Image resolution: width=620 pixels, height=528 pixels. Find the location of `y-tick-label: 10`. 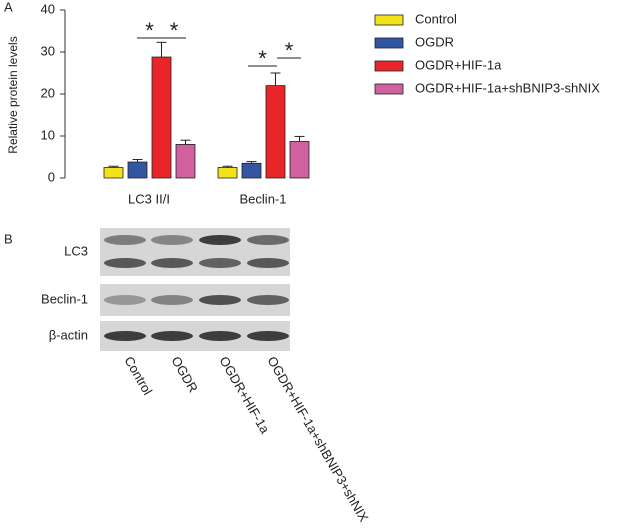

y-tick-label: 10 is located at coordinates (48, 134).